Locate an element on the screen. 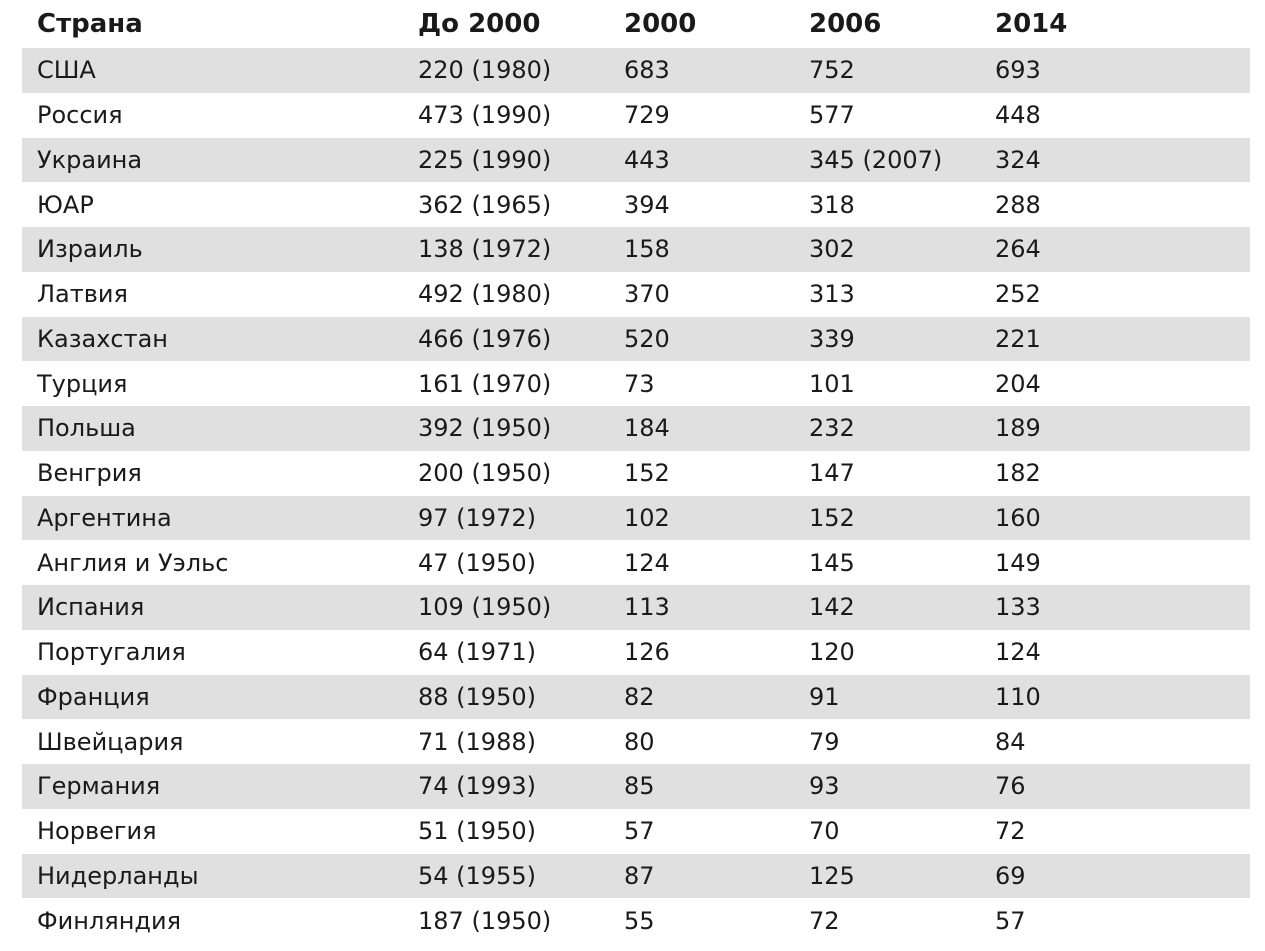 The image size is (1265, 951). cell-2000: 729 is located at coordinates (647, 115).